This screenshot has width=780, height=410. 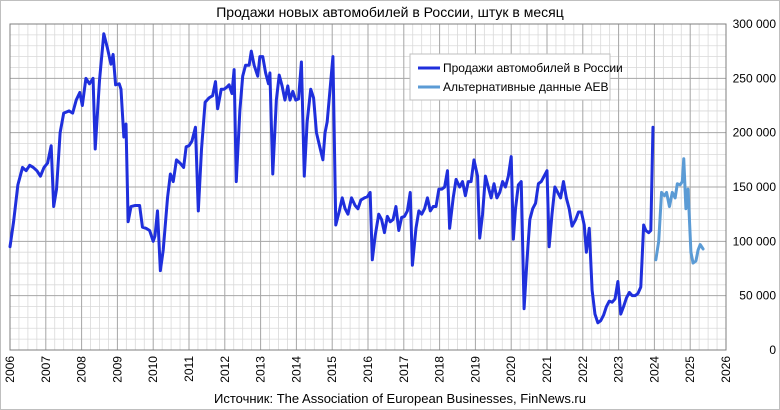 I want to click on x-tick-label: 2006, so click(x=10, y=369).